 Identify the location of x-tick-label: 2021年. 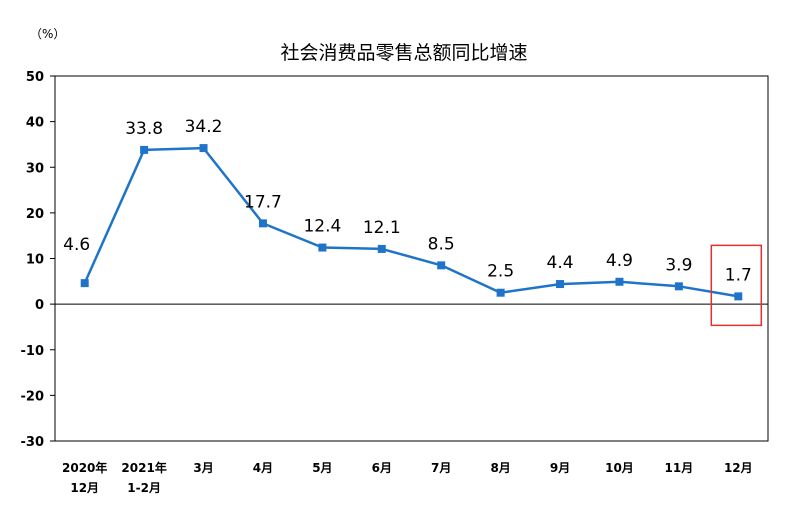
(143, 467).